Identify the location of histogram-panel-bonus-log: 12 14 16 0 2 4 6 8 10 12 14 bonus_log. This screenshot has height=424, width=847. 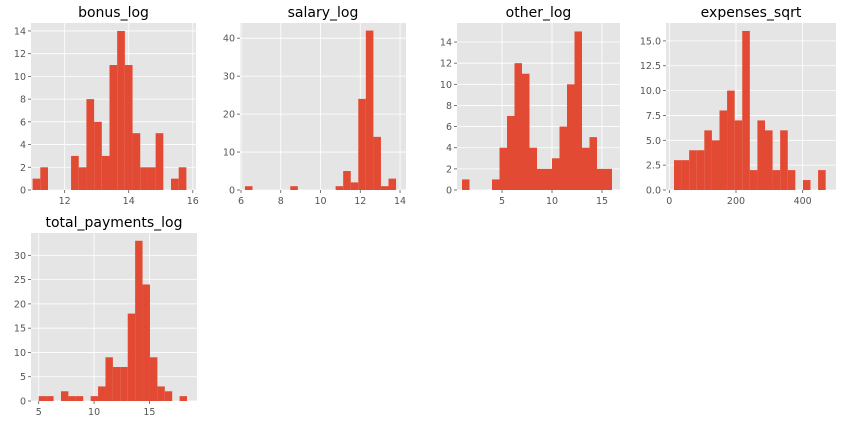
(106, 106).